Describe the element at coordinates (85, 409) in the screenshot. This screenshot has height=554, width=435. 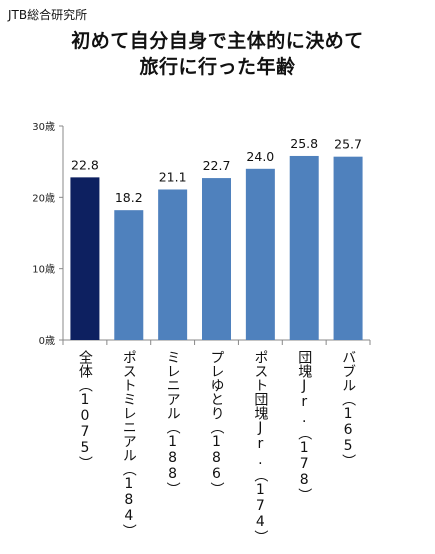
I see `category-label: 全体（1075）` at that location.